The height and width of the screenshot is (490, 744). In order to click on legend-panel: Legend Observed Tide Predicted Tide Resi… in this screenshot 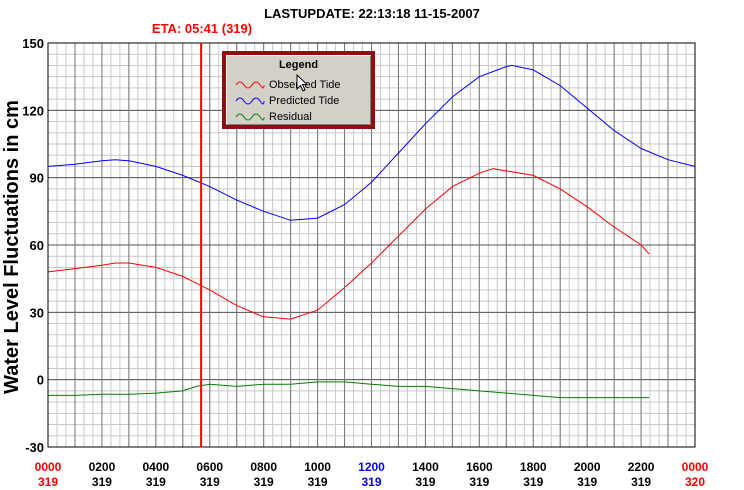, I will do `click(298, 90)`.